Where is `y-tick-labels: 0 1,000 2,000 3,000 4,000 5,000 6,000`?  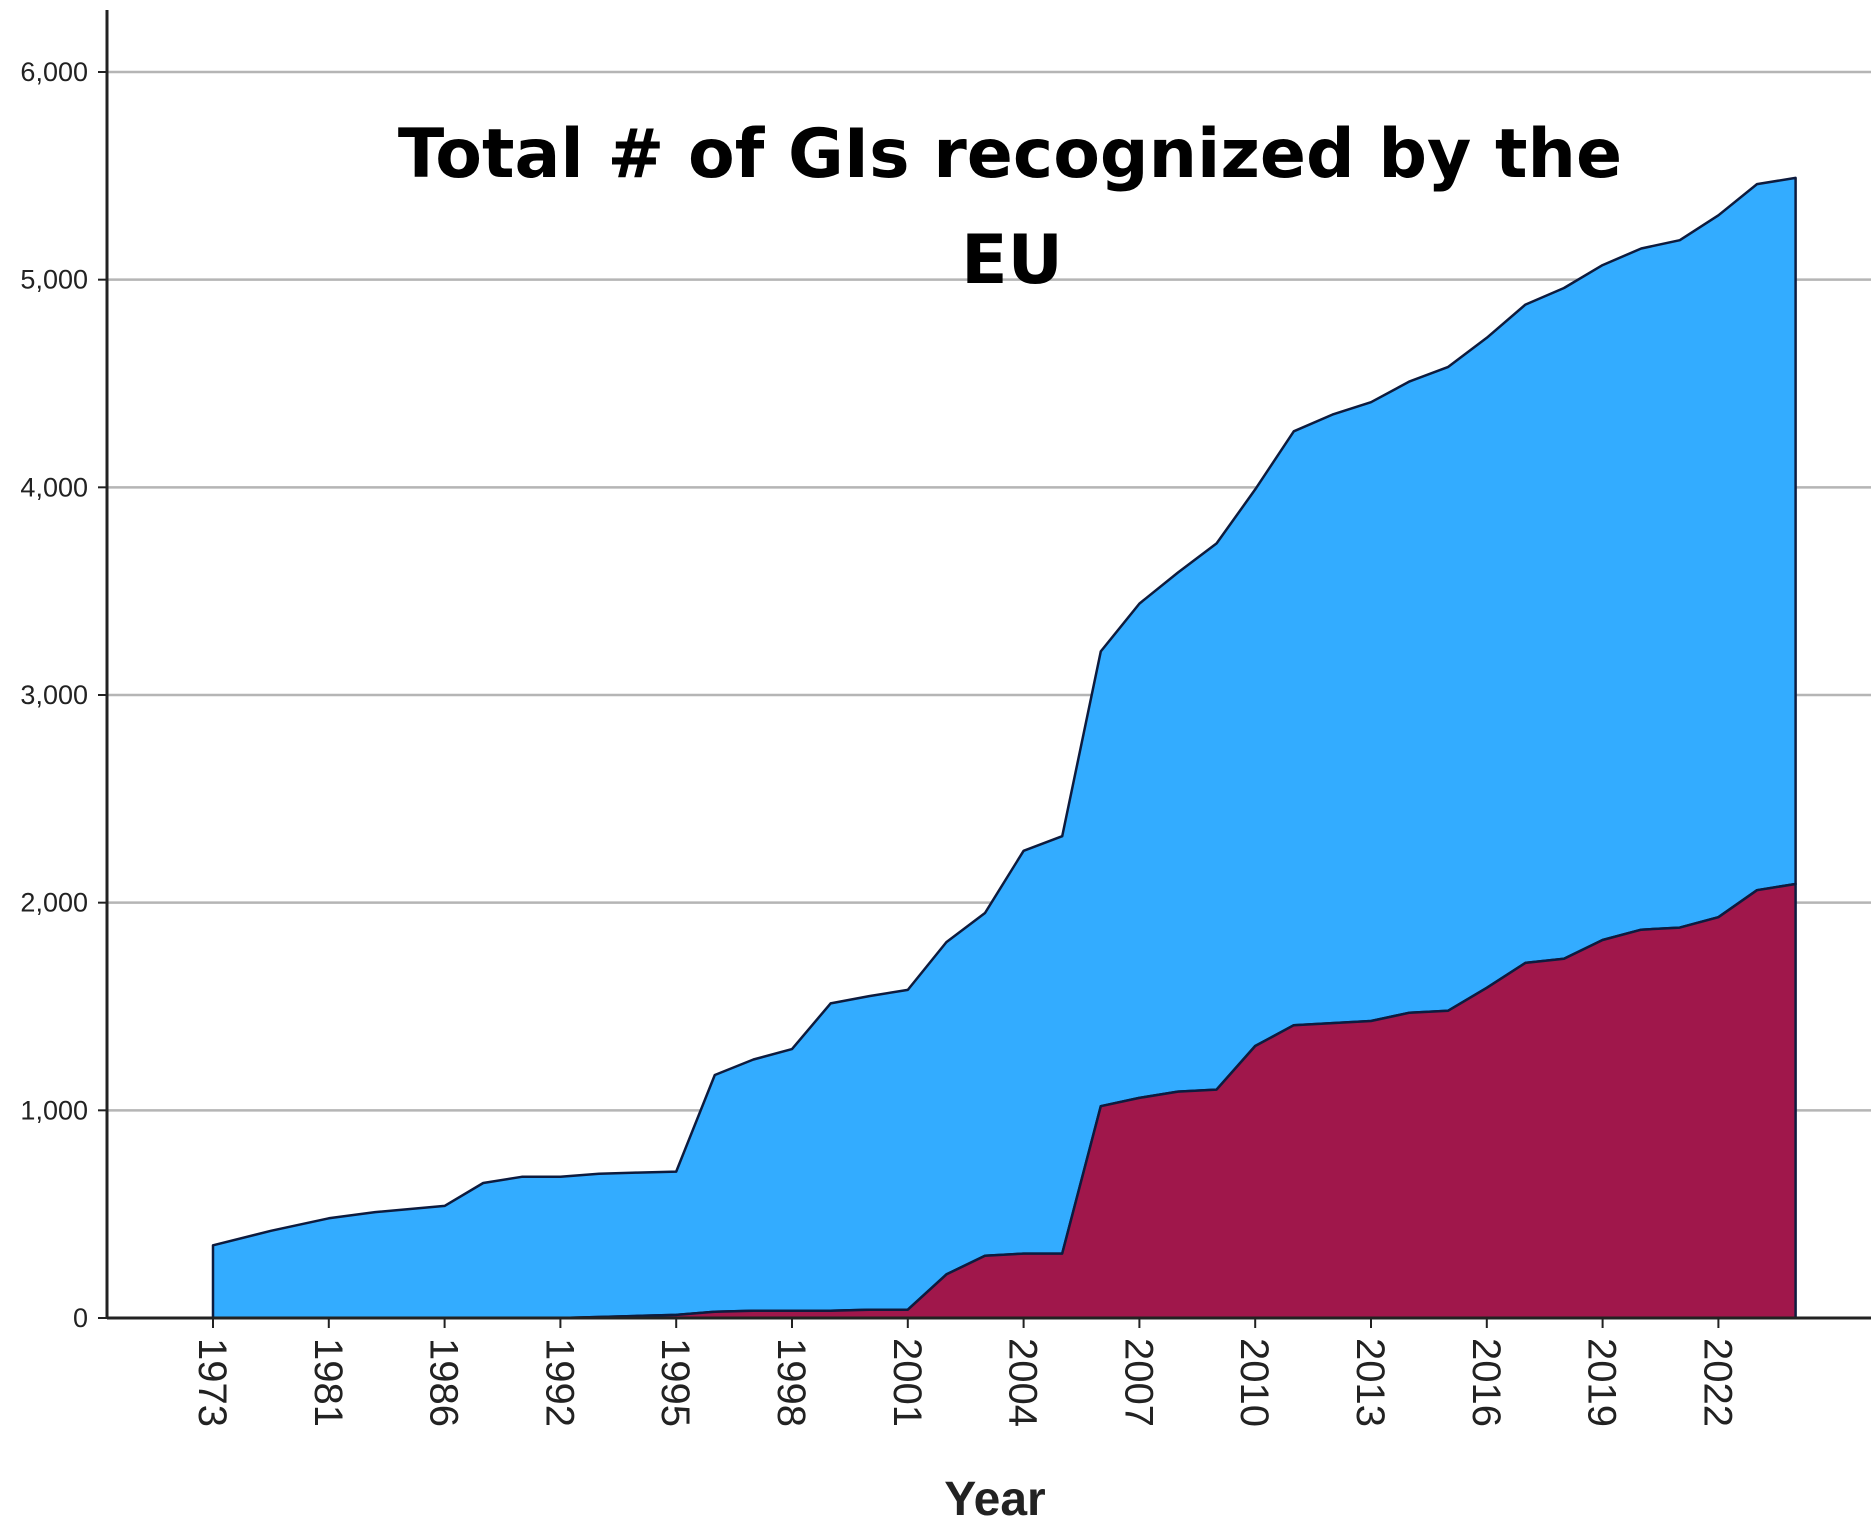 y-tick-labels: 0 1,000 2,000 3,000 4,000 5,000 6,000 is located at coordinates (54, 695).